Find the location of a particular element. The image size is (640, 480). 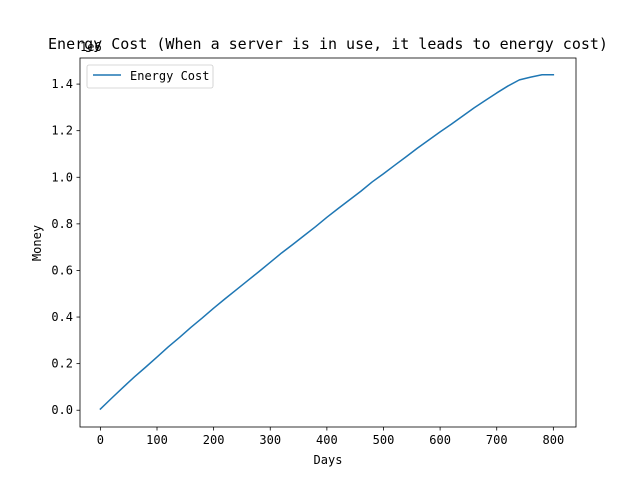

y-axis-ticks: 0.0 0.2 0.4 0.6 0.8 1.0 1.2 1.4 is located at coordinates (65, 247).